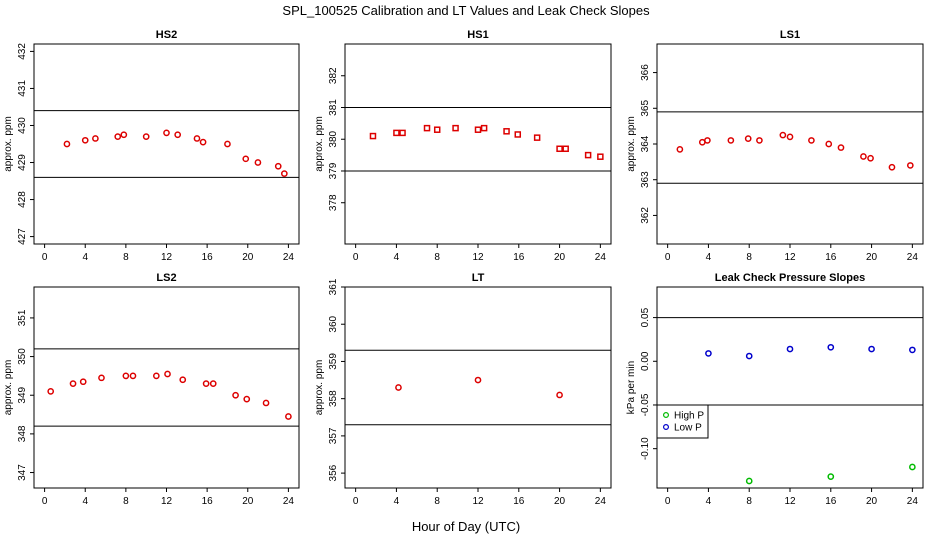  Describe the element at coordinates (688, 428) in the screenshot. I see `legend-label: Low P` at that location.